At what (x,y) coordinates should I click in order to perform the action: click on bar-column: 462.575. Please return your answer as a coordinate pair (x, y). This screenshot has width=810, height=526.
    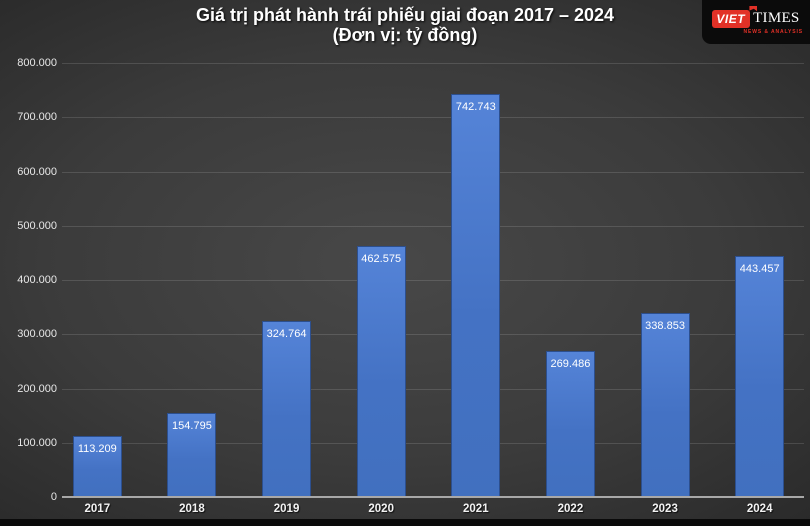
    Looking at the image, I should click on (381, 280).